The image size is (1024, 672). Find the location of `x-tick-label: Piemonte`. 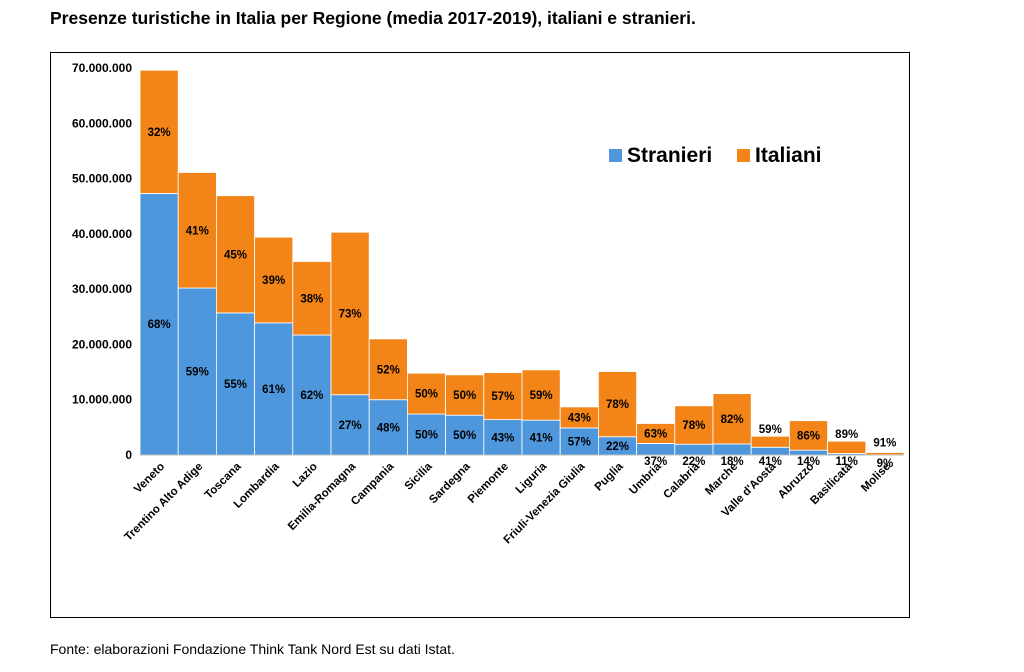

x-tick-label: Piemonte is located at coordinates (488, 483).